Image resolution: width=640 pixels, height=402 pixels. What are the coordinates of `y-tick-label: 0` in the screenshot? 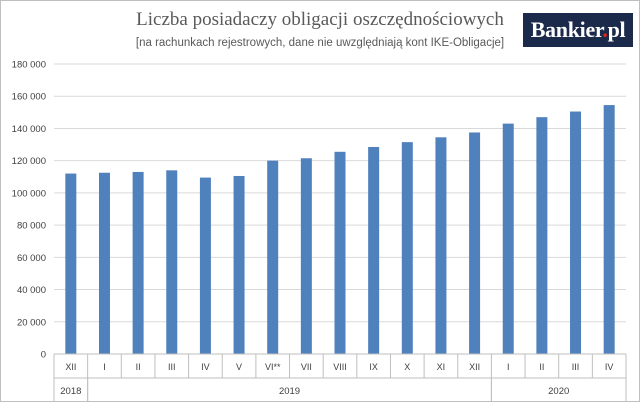 It's located at (43, 355).